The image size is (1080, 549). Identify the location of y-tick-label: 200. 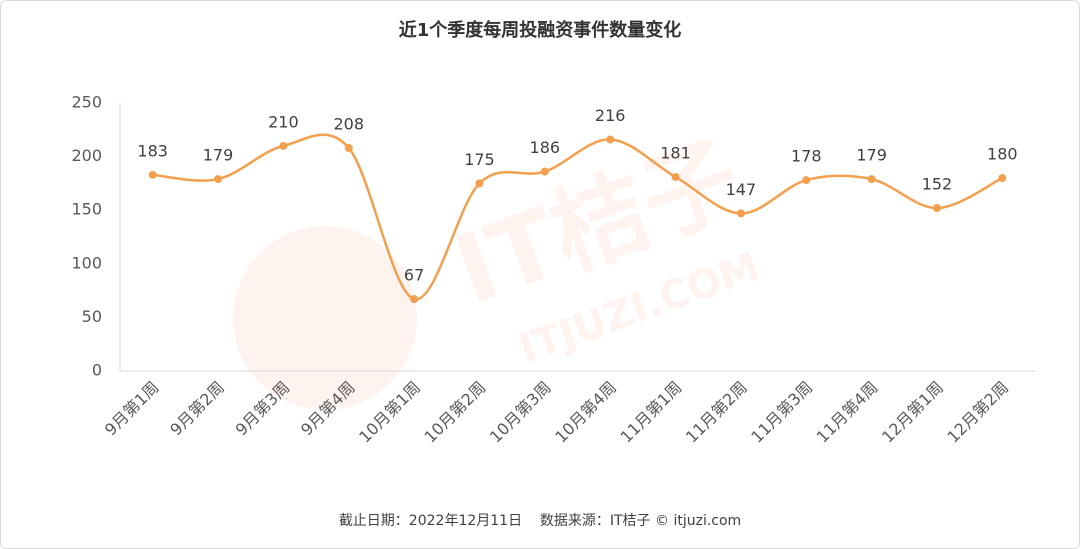
(86, 155).